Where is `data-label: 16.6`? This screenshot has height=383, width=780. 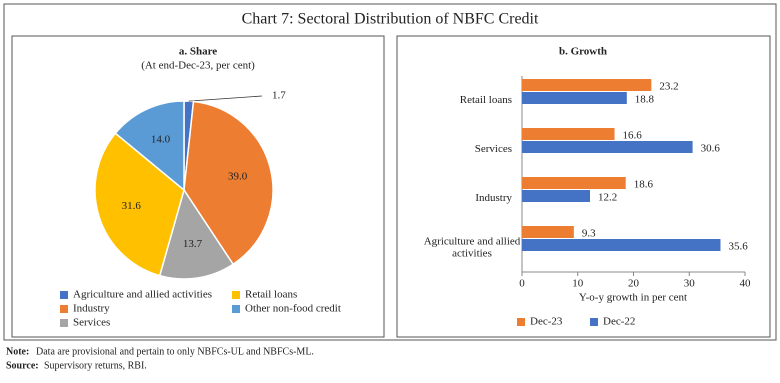 data-label: 16.6 is located at coordinates (633, 136).